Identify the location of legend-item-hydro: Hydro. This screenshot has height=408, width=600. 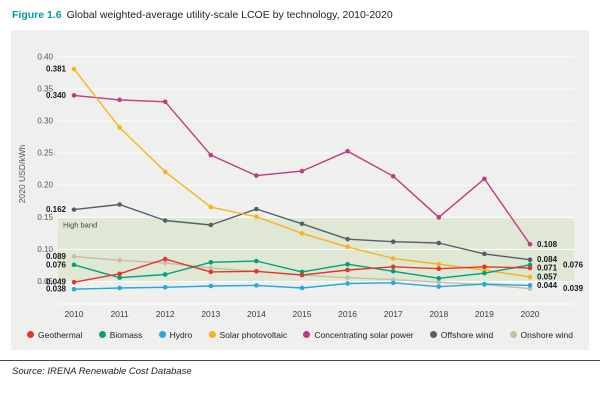
(175, 334).